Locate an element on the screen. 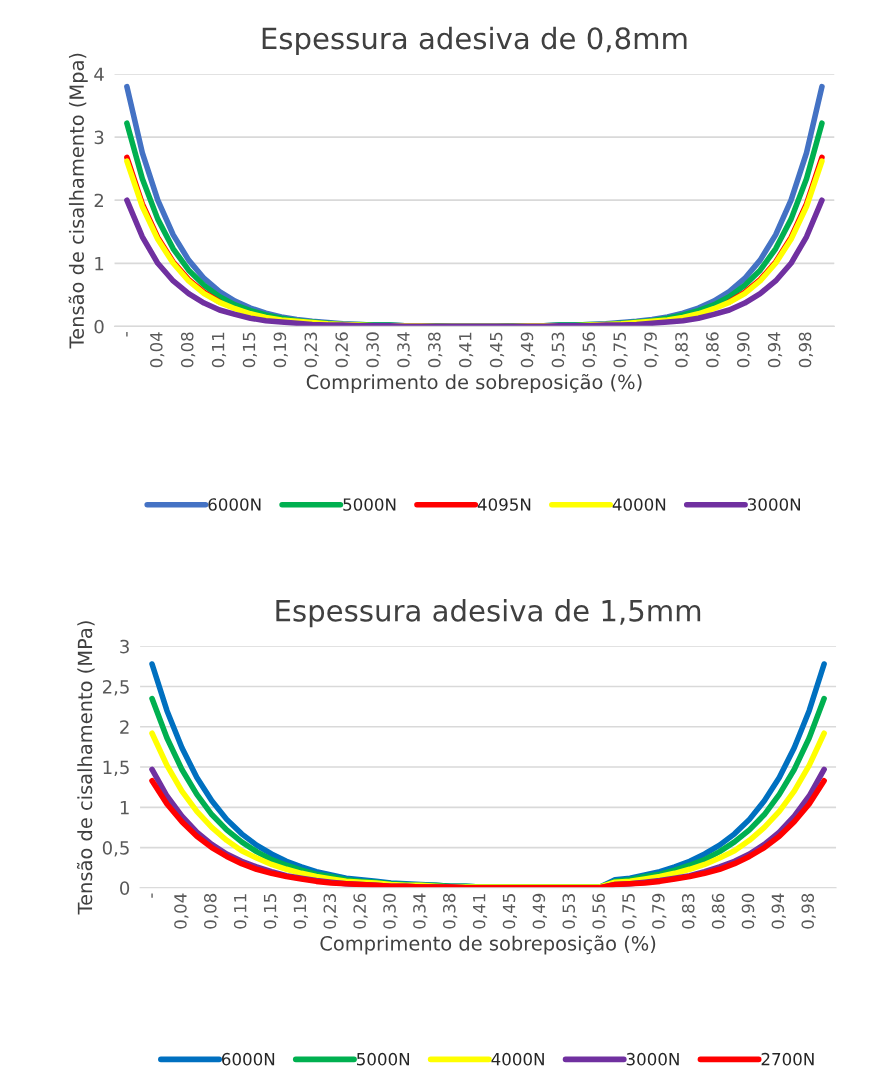  chart-title: Espessura adesiva de 1,5mm is located at coordinates (488, 613).